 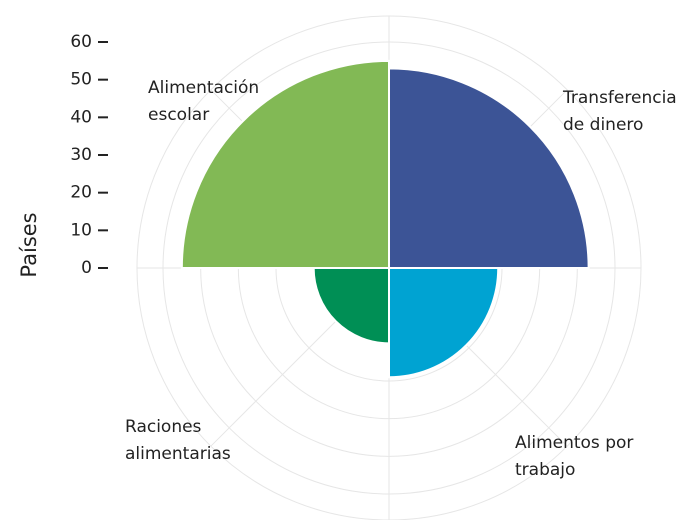 I want to click on y-tick-label: 60, so click(x=81, y=42).